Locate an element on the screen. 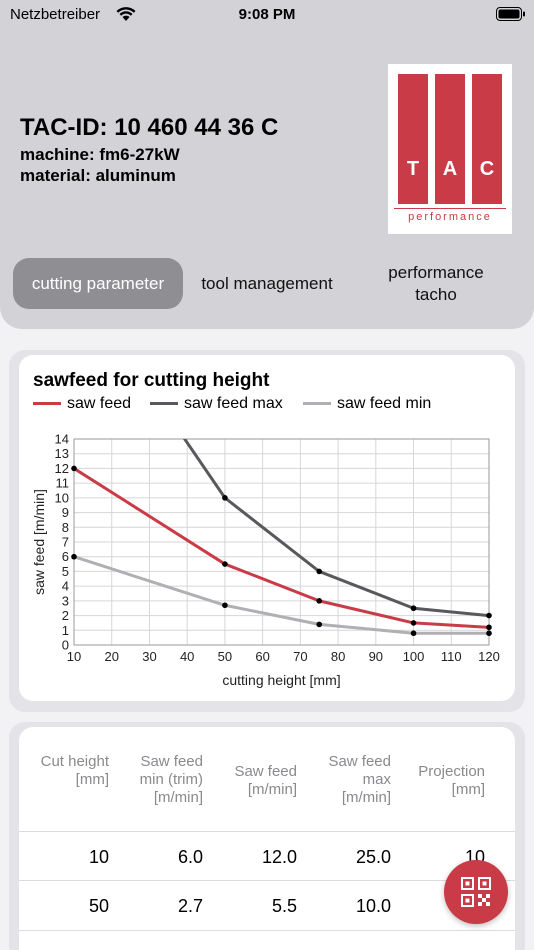 The height and width of the screenshot is (950, 534). x-tick-label: 40 is located at coordinates (187, 656).